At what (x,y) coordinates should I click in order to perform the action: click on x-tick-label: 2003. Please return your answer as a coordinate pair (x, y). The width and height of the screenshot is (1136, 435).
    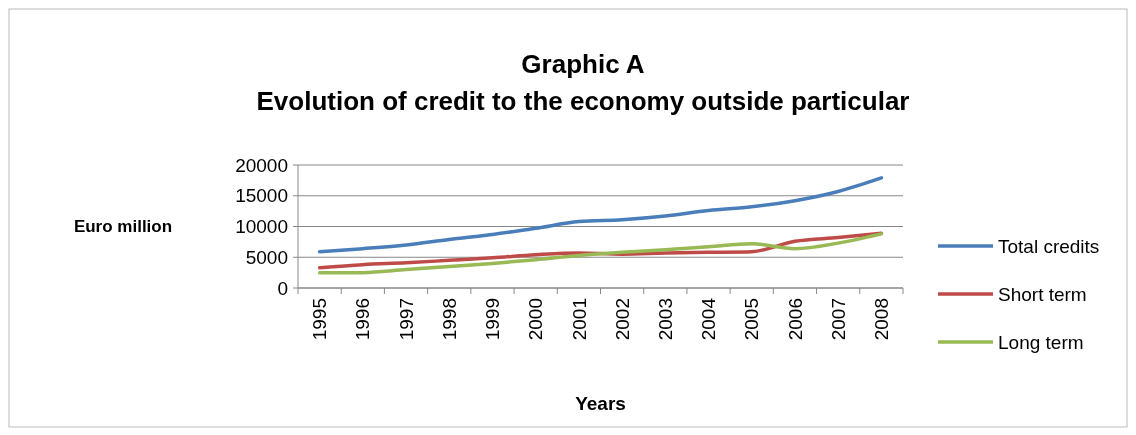
    Looking at the image, I should click on (665, 319).